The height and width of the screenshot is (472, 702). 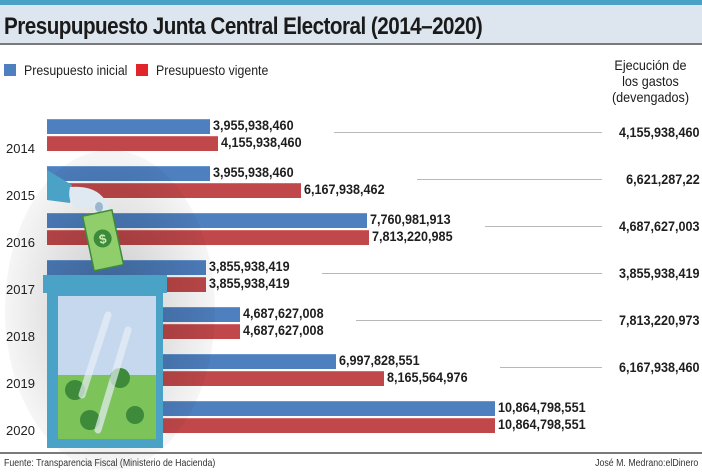 What do you see at coordinates (351, 453) in the screenshot?
I see `footer-divider` at bounding box center [351, 453].